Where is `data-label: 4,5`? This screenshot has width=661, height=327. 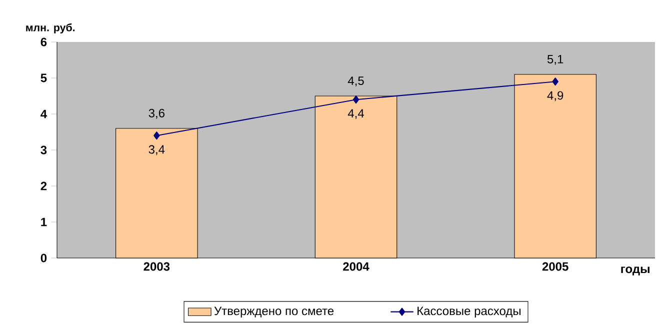
data-label: 4,5 is located at coordinates (356, 81).